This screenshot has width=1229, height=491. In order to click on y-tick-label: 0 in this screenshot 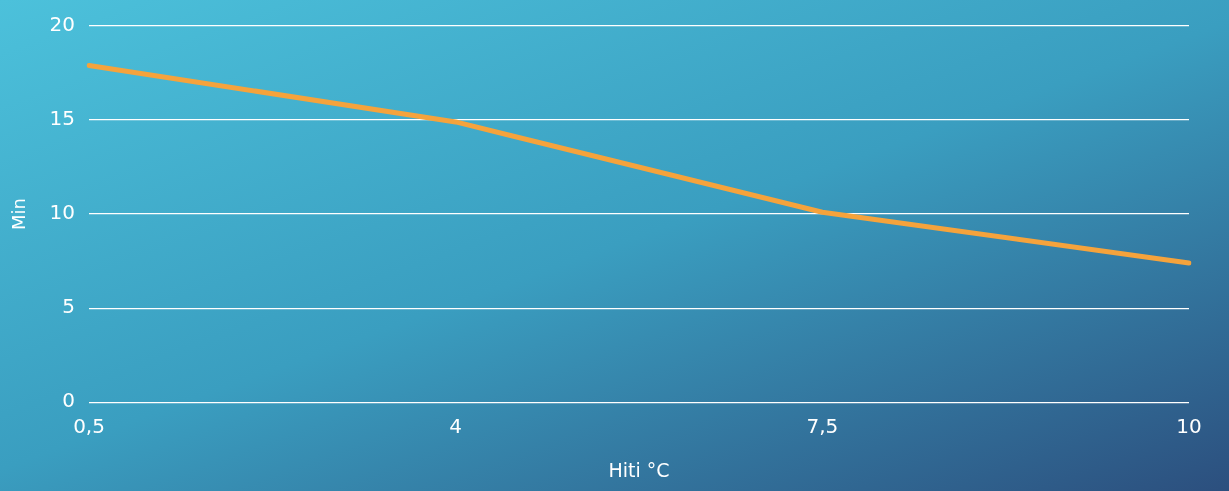, I will do `click(69, 400)`.